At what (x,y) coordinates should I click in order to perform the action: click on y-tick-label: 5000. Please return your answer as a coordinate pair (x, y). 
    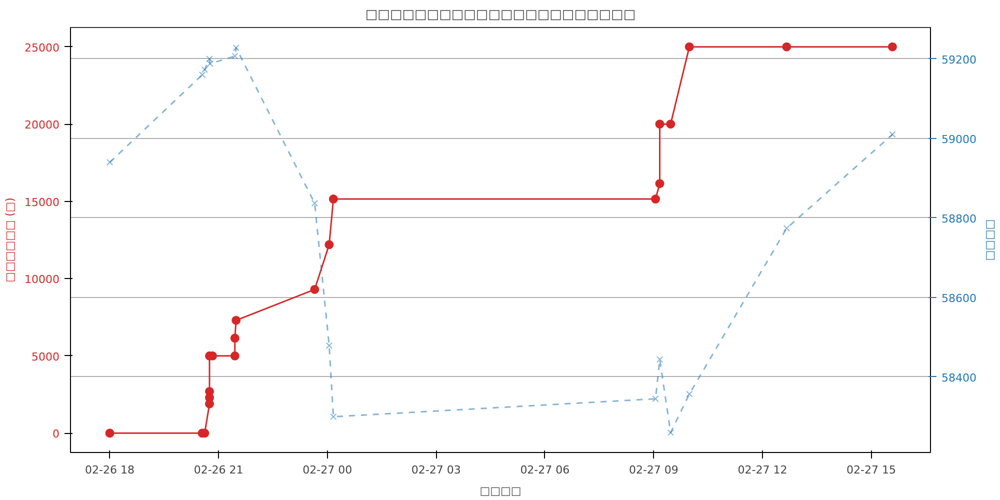
    Looking at the image, I should click on (46, 357).